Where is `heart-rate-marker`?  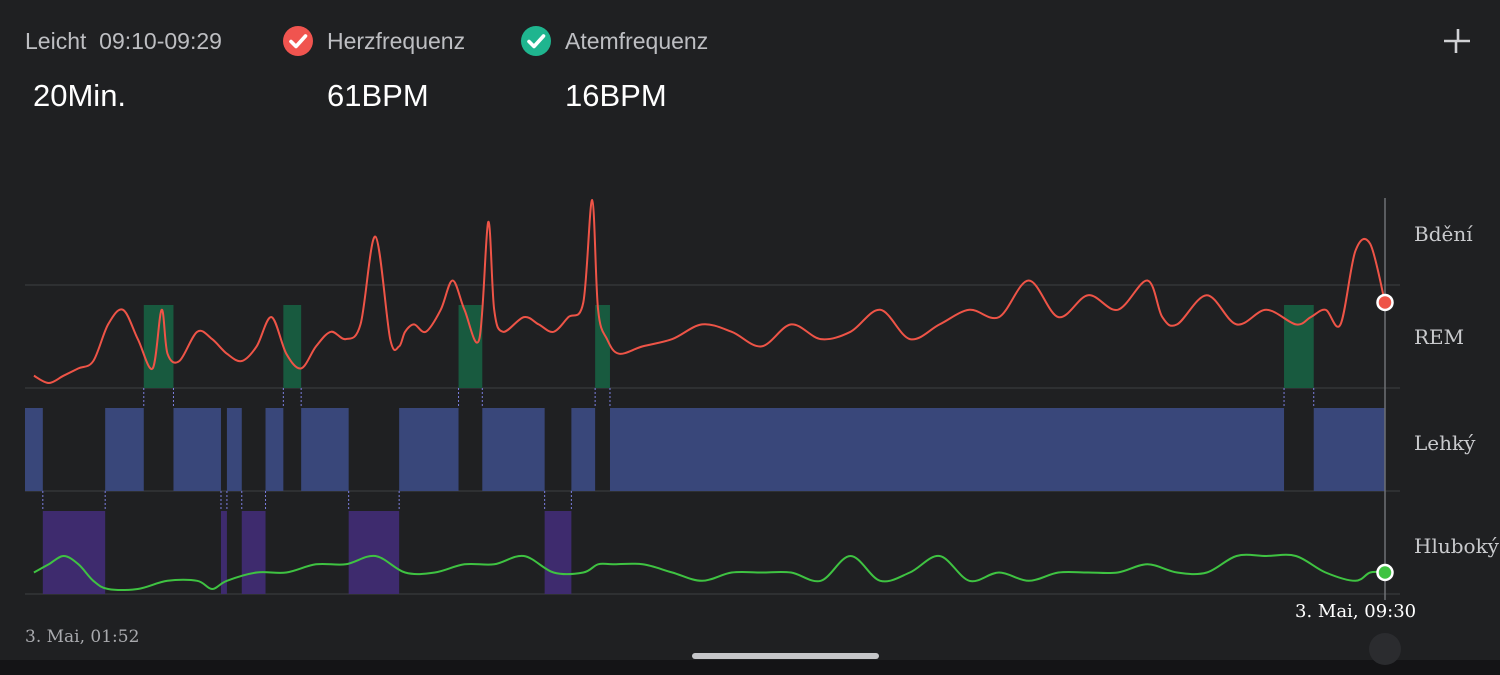 heart-rate-marker is located at coordinates (1385, 302).